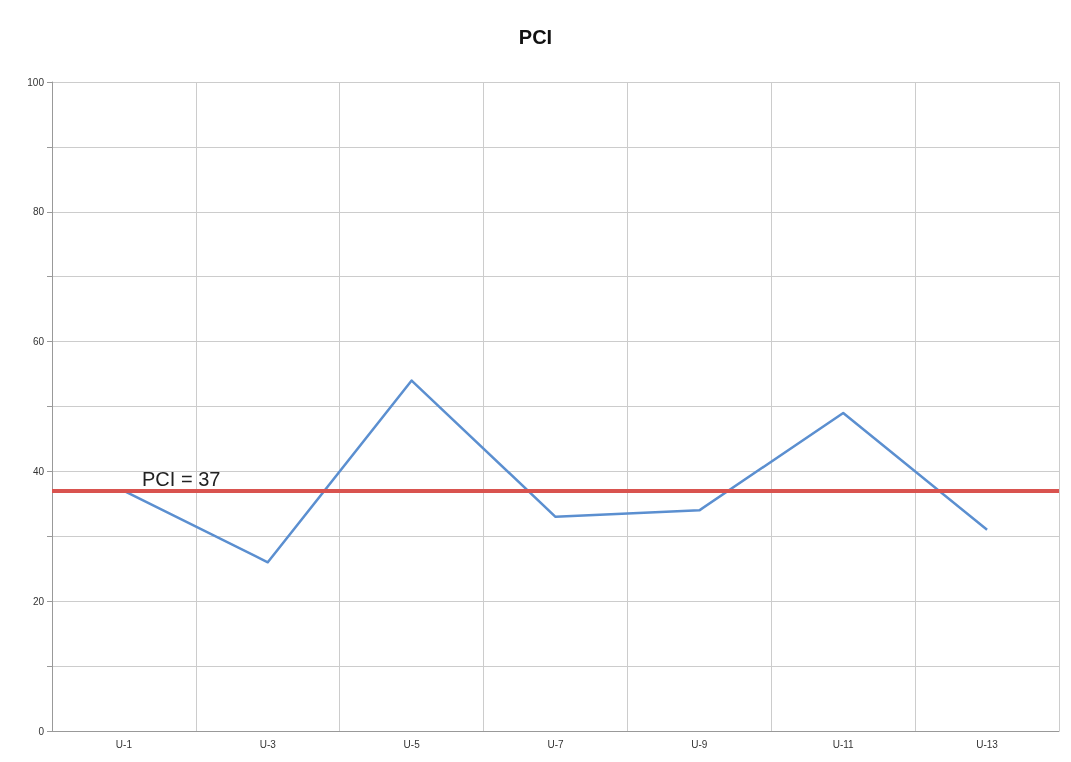  What do you see at coordinates (412, 744) in the screenshot?
I see `x-tick-label: U-5` at bounding box center [412, 744].